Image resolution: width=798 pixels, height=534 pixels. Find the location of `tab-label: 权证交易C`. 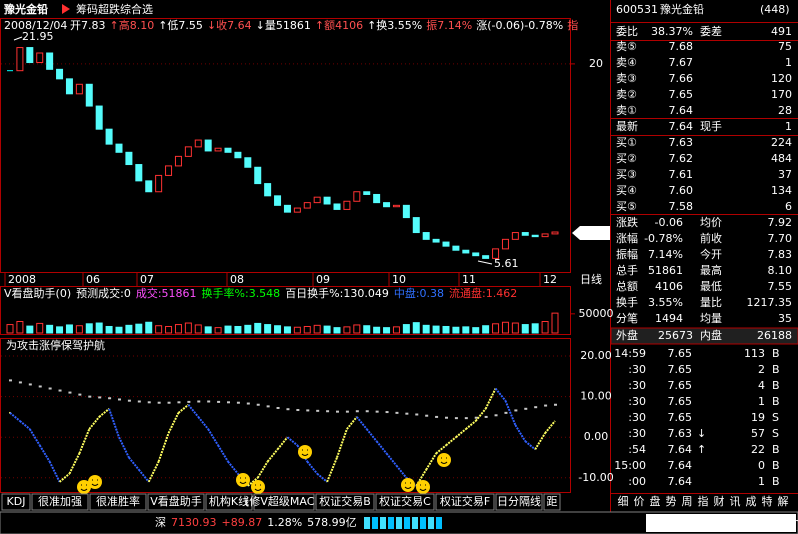

tab-label: 权证交易C is located at coordinates (405, 501).